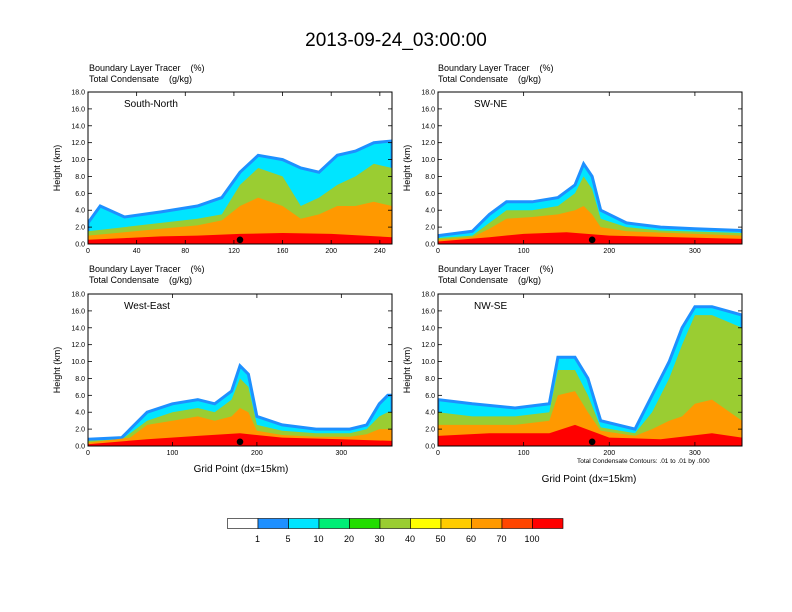  Describe the element at coordinates (234, 251) in the screenshot. I see `x-tick-label: 120` at that location.